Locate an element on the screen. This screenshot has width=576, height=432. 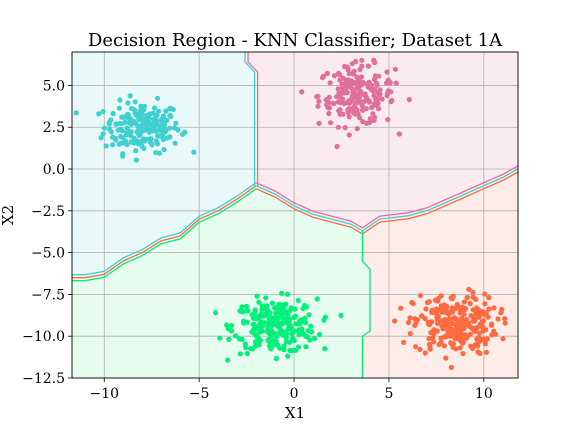
x-axis-label: X1 is located at coordinates (295, 413).